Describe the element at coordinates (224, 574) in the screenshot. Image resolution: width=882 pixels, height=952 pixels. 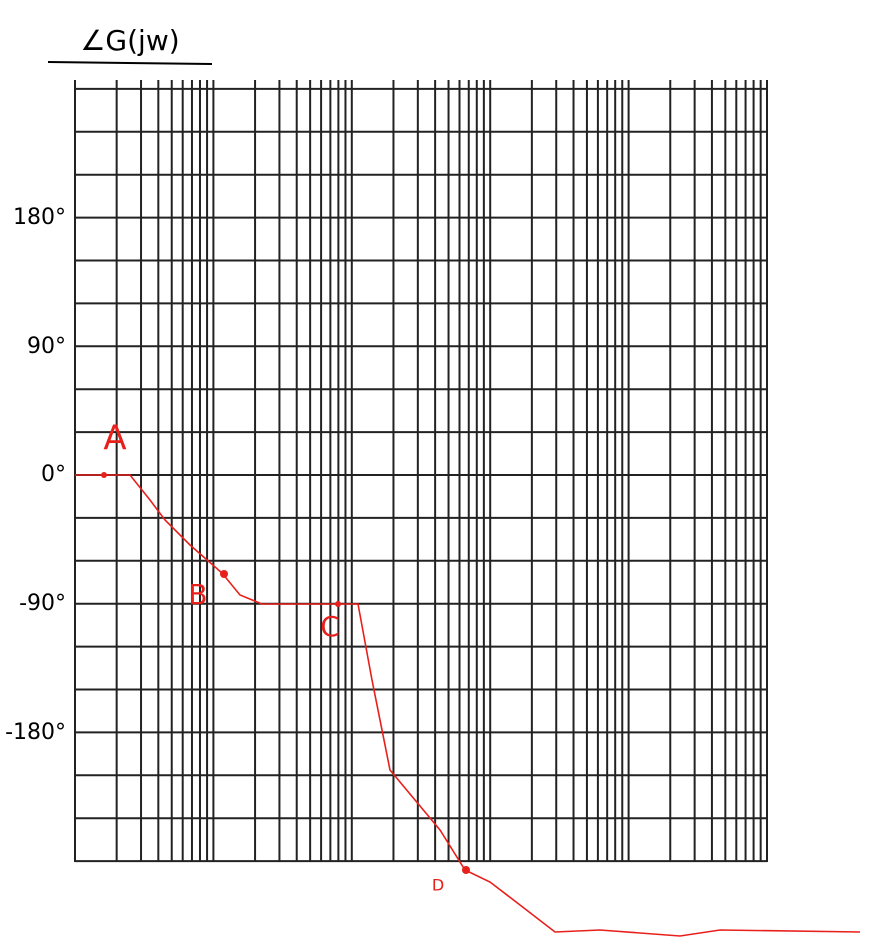
I see `marker-b` at that location.